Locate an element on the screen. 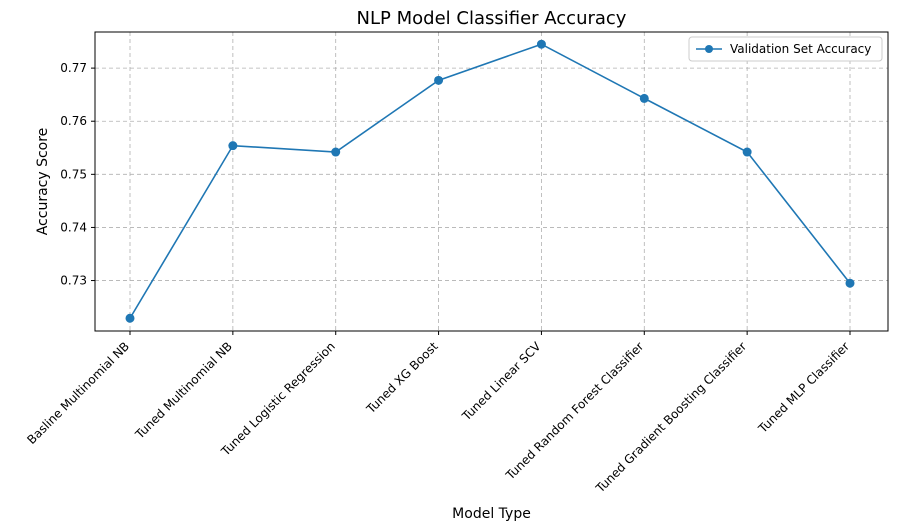 This screenshot has height=528, width=905. x-tick-label: Tuned XG Boost is located at coordinates (402, 378).